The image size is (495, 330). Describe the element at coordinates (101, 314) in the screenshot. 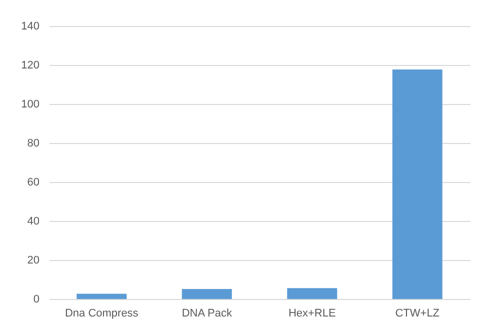

I see `x-tick-label: Dna Compress` at that location.